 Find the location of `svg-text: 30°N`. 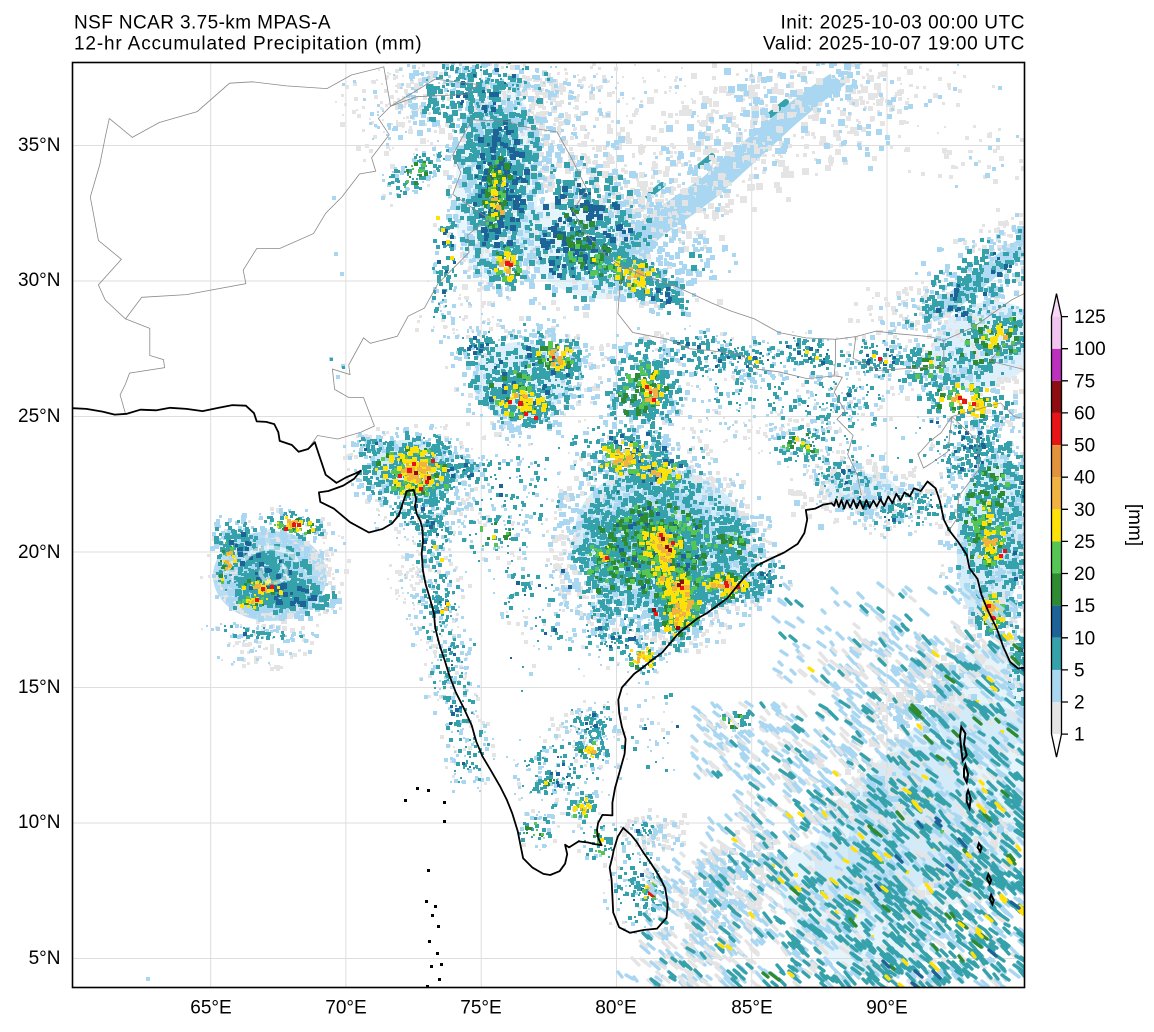

svg-text: 30°N is located at coordinates (39, 280).